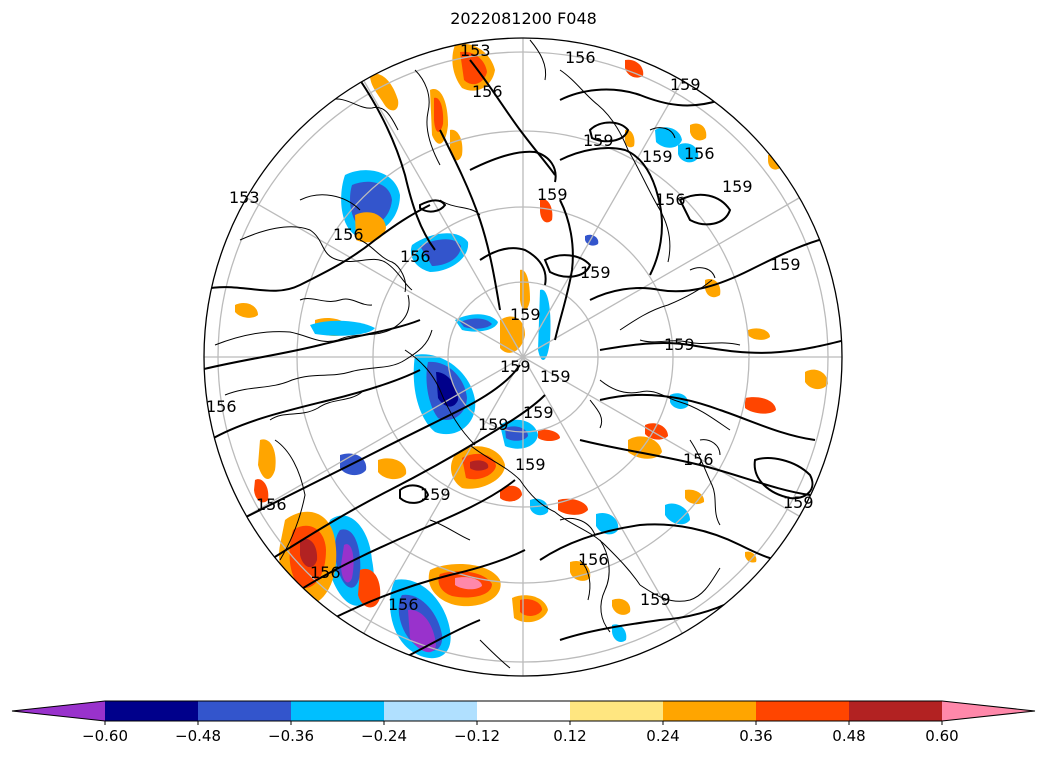 The width and height of the screenshot is (1047, 763). Describe the element at coordinates (384, 736) in the screenshot. I see `colorbar-tick-label: −0.24` at that location.